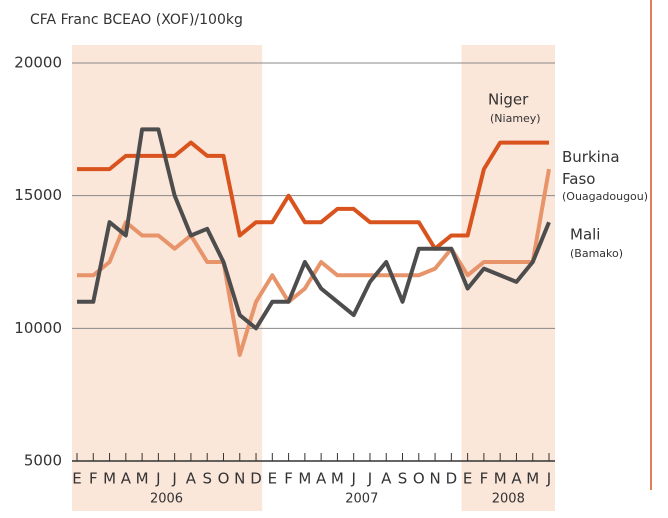 The width and height of the screenshot is (668, 518). I want to click on series-city: (Ouagadougou), so click(605, 196).